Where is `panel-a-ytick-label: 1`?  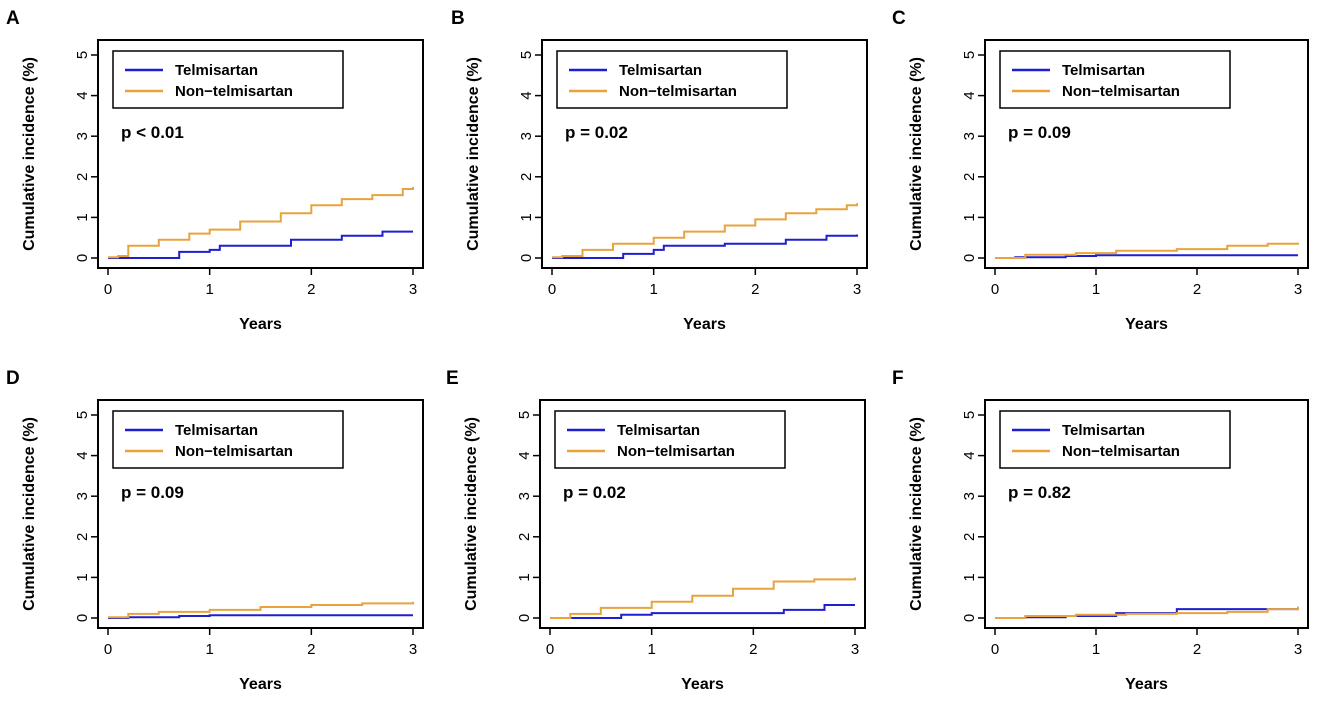
panel-a-ytick-label: 1 is located at coordinates (82, 217).